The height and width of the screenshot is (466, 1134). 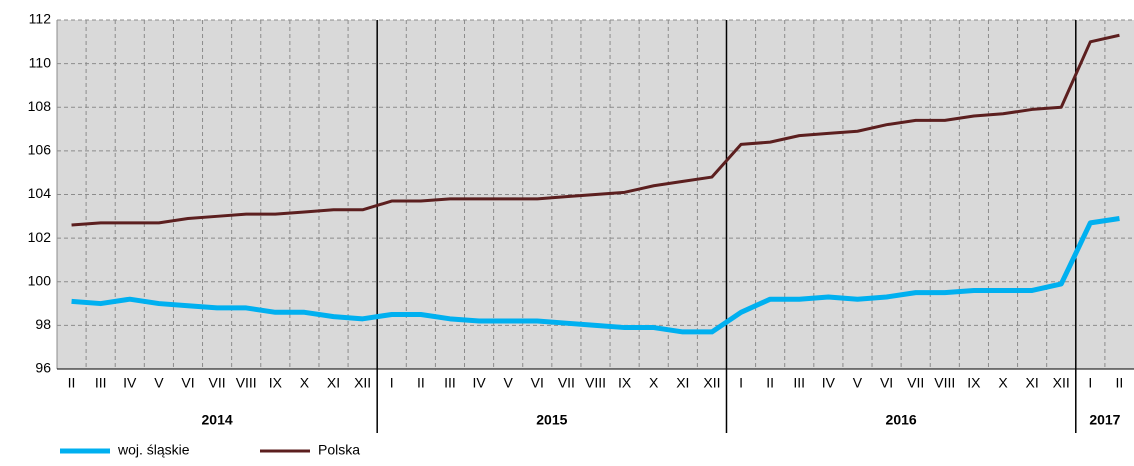 I want to click on y-tick-label: 110, so click(x=40, y=62).